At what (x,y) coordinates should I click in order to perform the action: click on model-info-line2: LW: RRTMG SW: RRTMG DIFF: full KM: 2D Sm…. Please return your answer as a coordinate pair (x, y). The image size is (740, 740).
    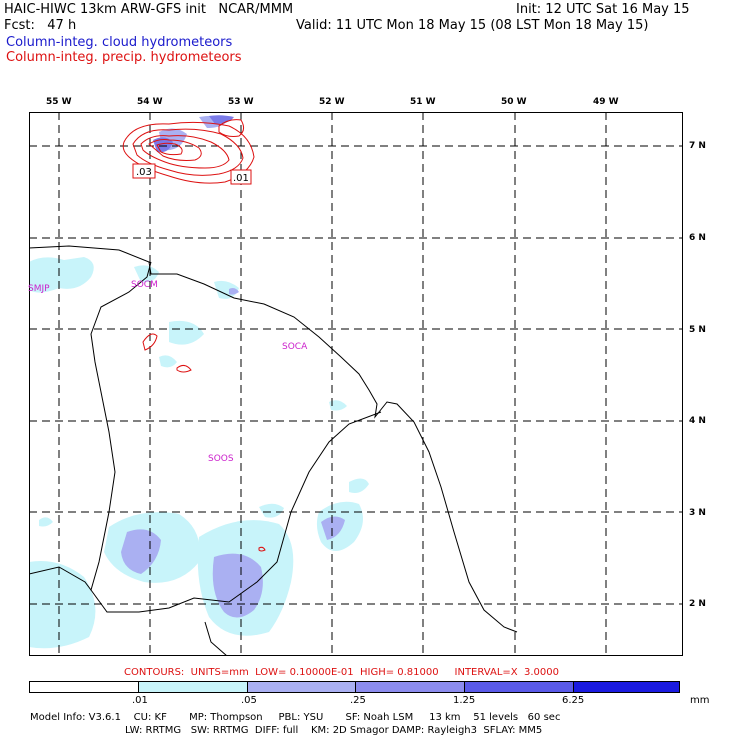
    Looking at the image, I should click on (334, 730).